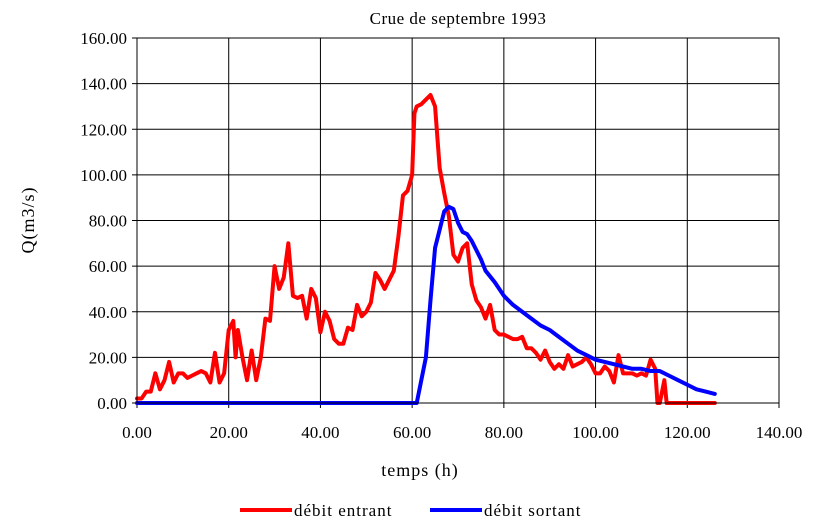 The height and width of the screenshot is (530, 814). I want to click on y-tick-label: 140.00, so click(103, 84).